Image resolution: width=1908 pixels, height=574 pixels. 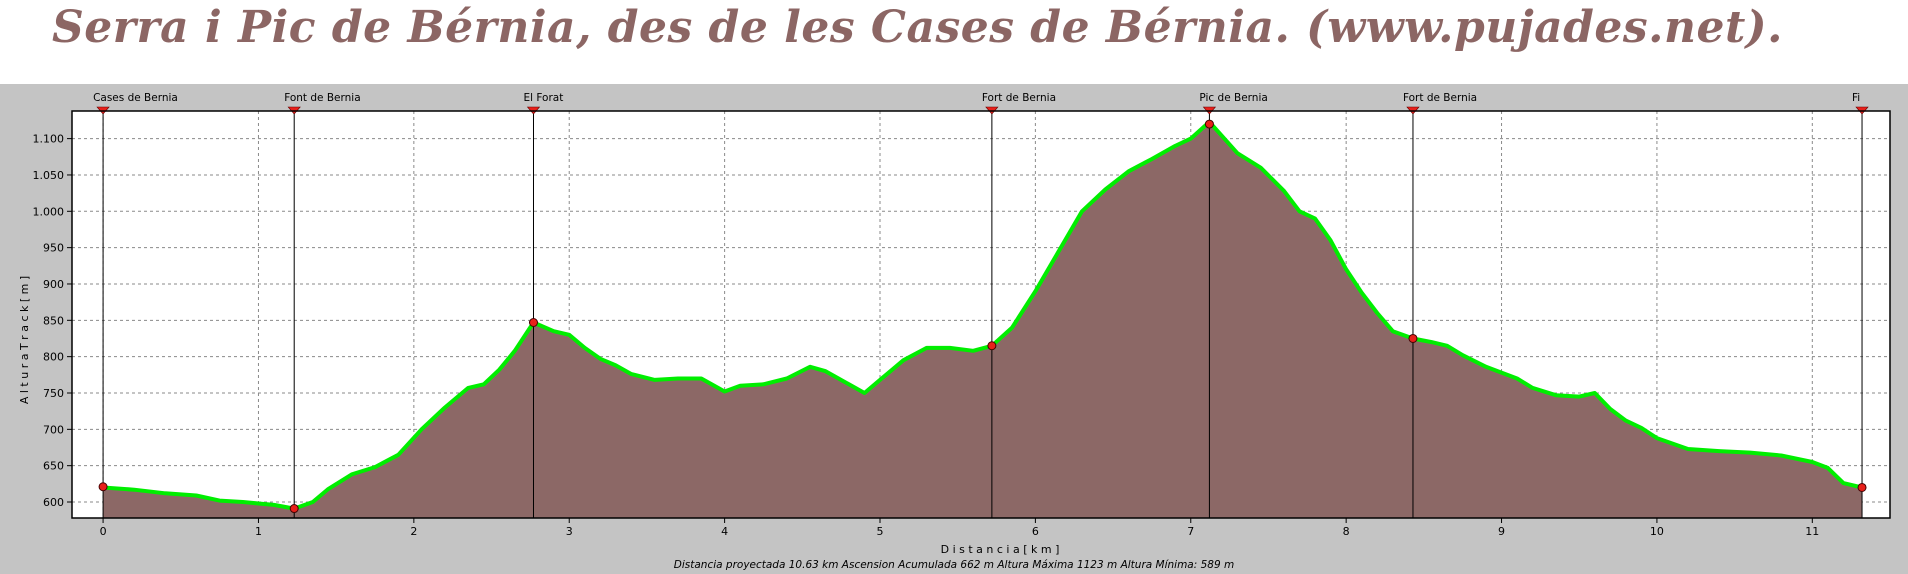 What do you see at coordinates (724, 531) in the screenshot?
I see `x-tick-label: 4` at bounding box center [724, 531].